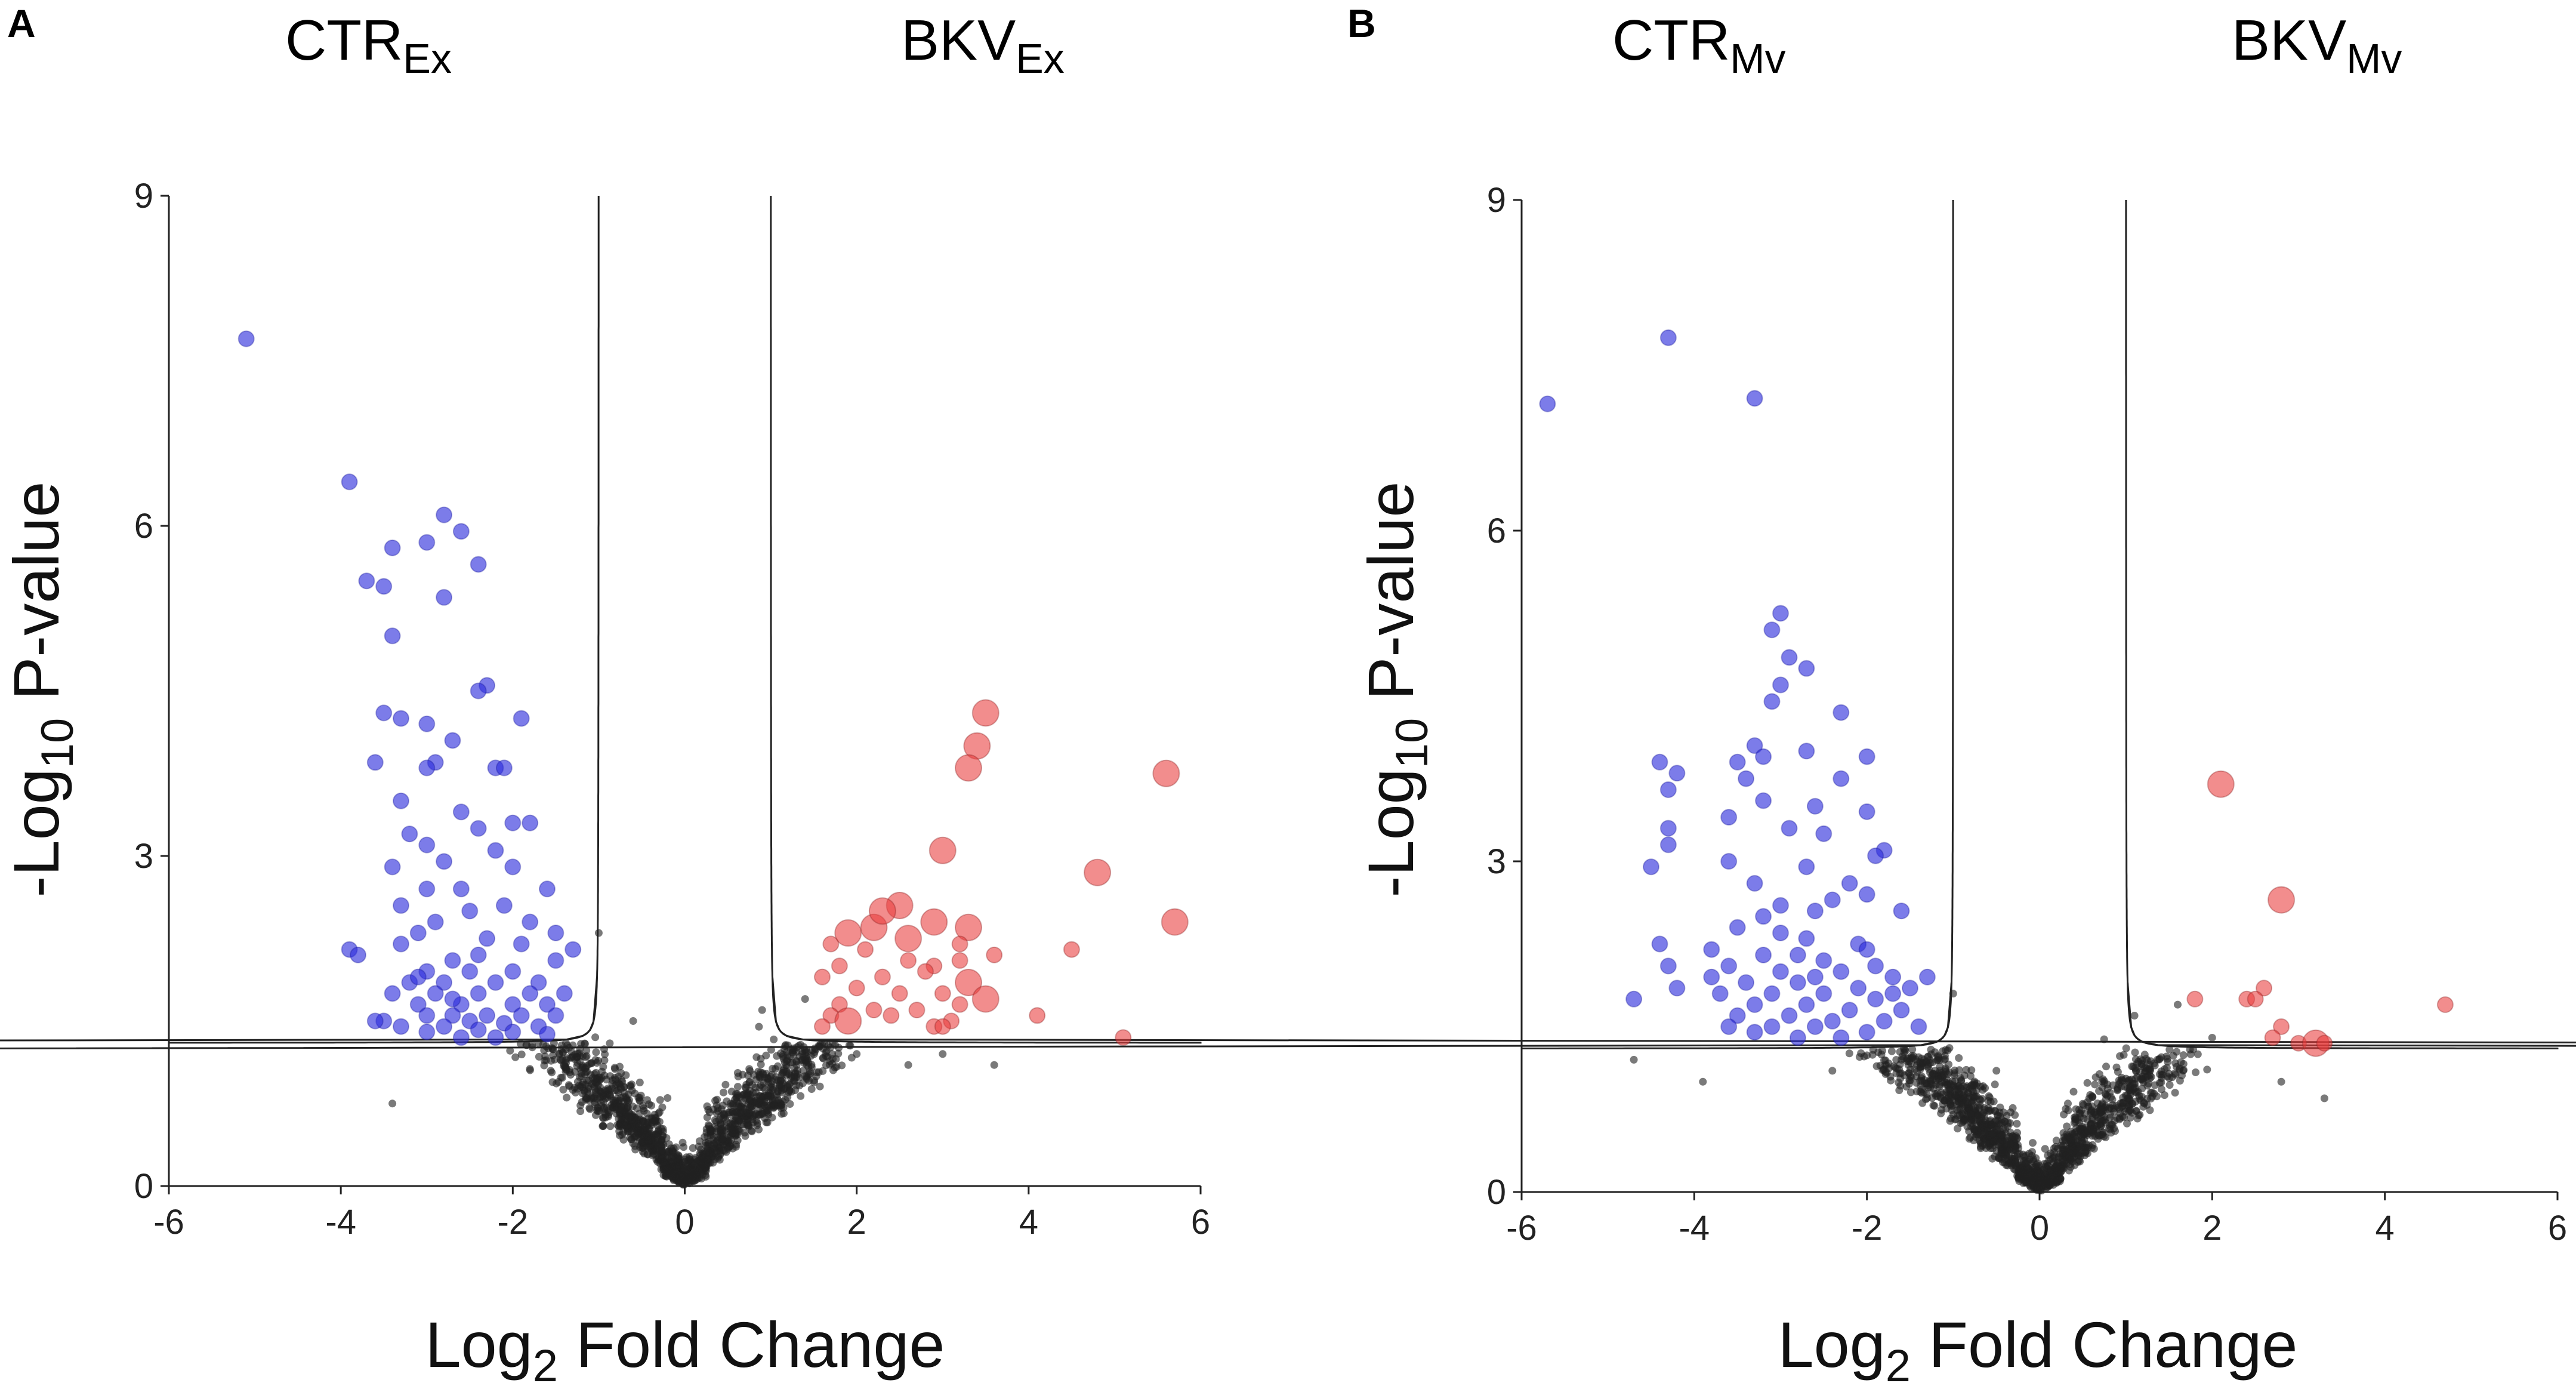 The width and height of the screenshot is (2576, 1386). I want to click on title-right-sub: Mv, so click(2374, 58).